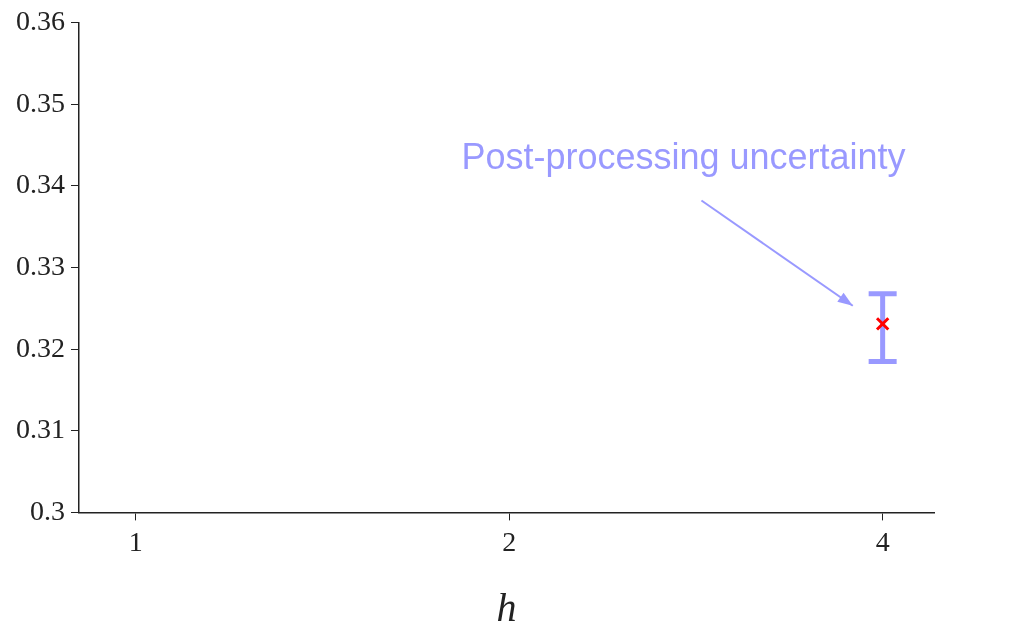 The image size is (1012, 638). I want to click on annotation: Post-processing uncertainty, so click(683, 156).